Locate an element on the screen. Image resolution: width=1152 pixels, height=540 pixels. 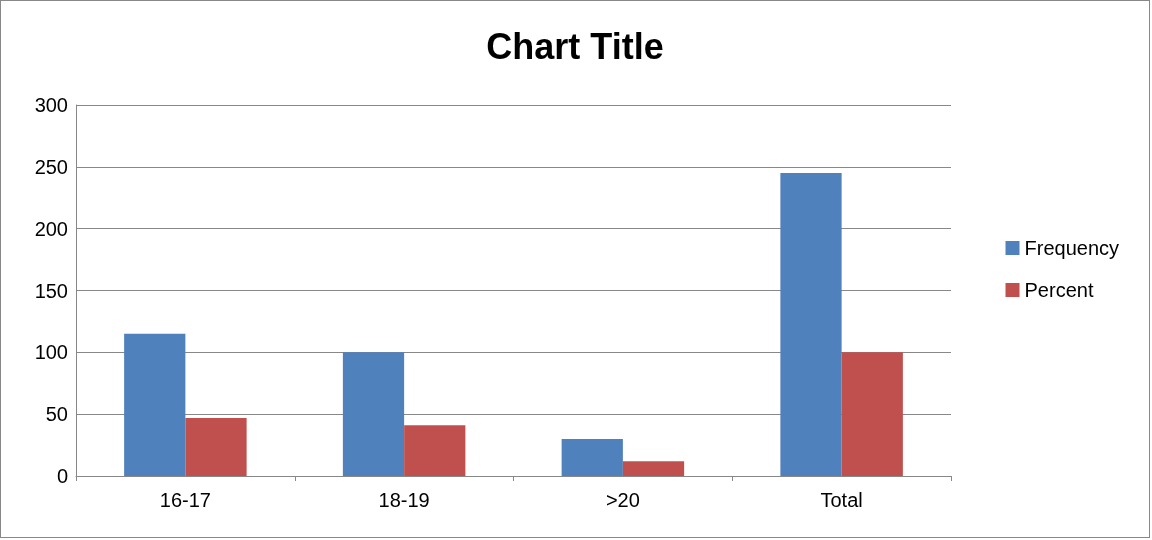
y-tick-label: 200 is located at coordinates (51, 228).